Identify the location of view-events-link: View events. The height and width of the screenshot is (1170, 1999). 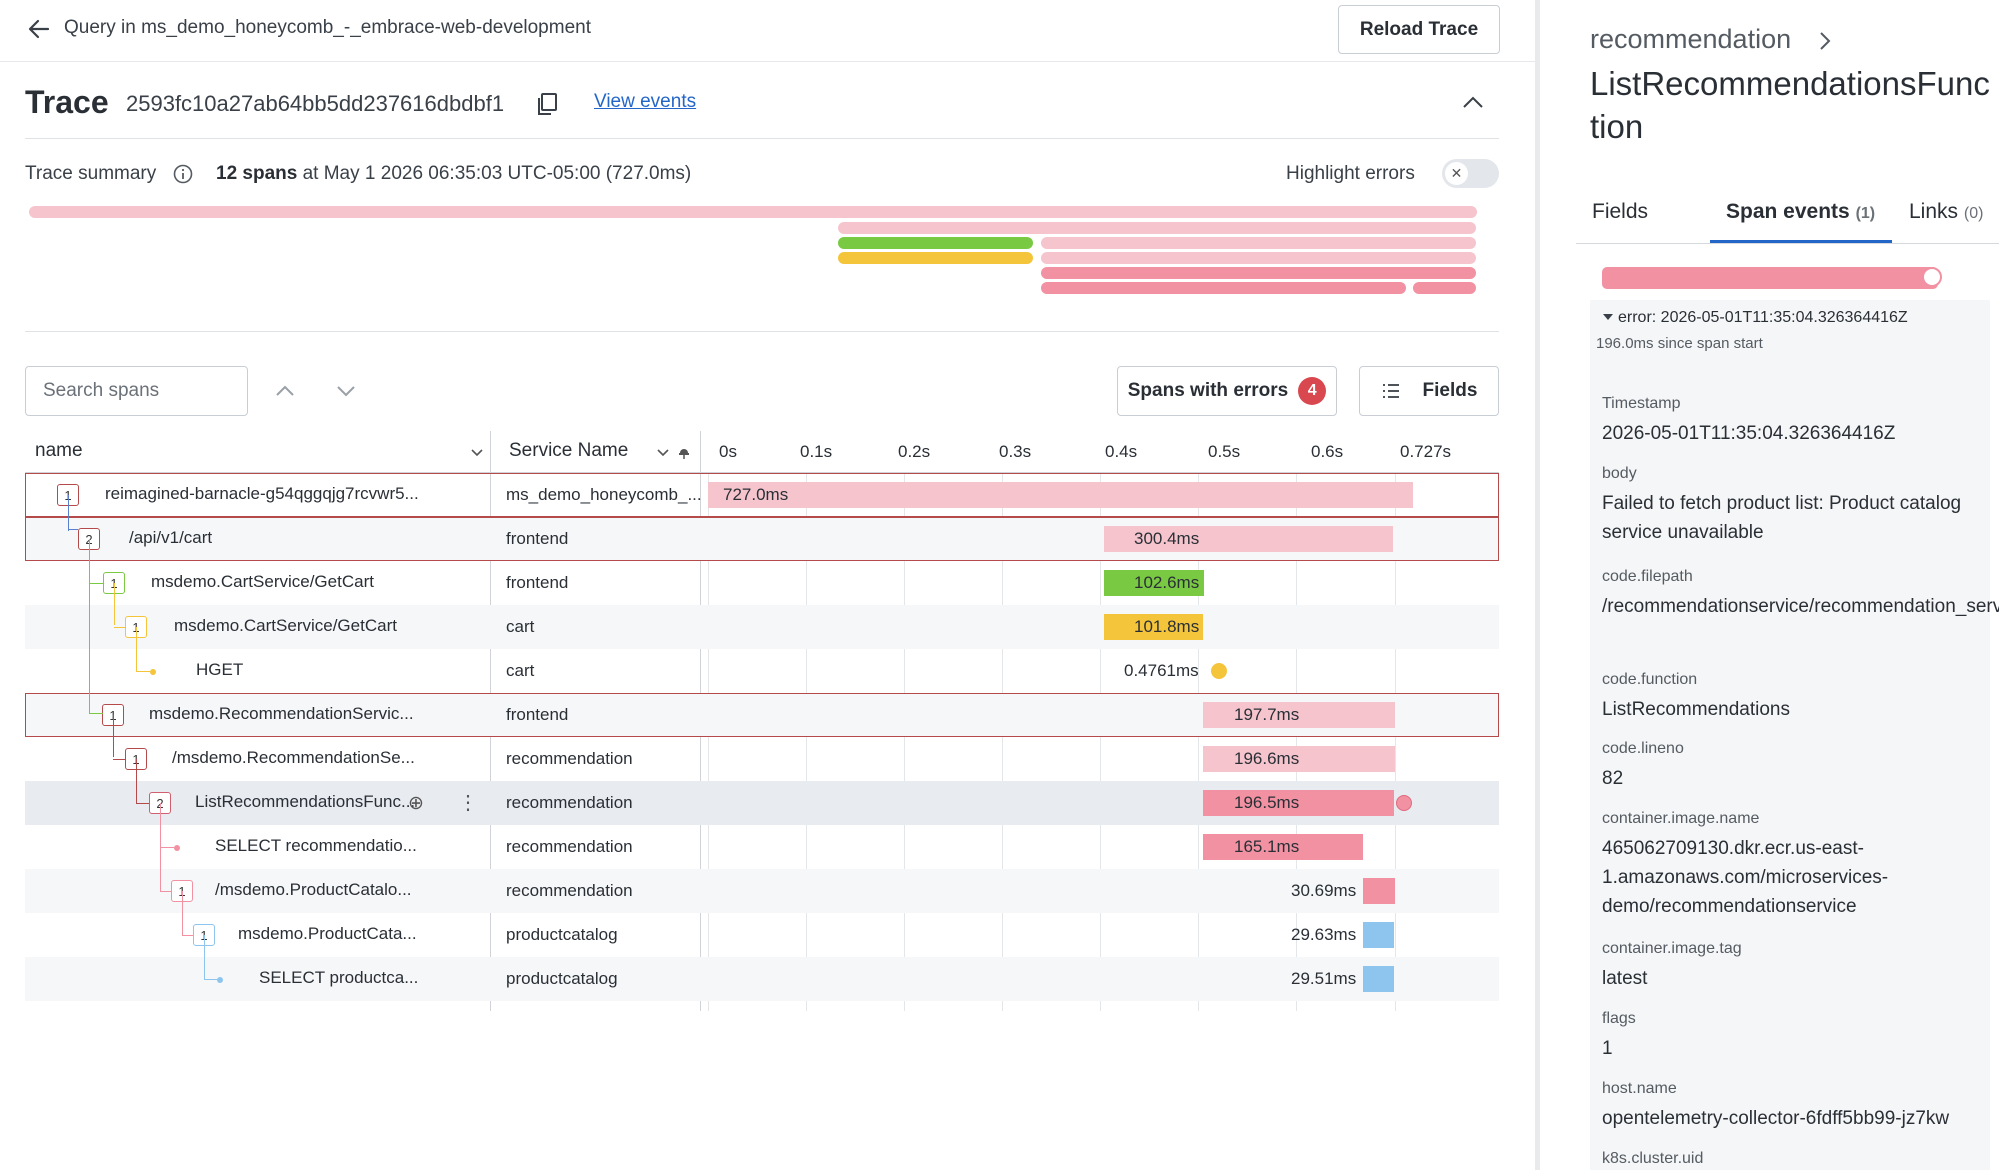
(645, 101).